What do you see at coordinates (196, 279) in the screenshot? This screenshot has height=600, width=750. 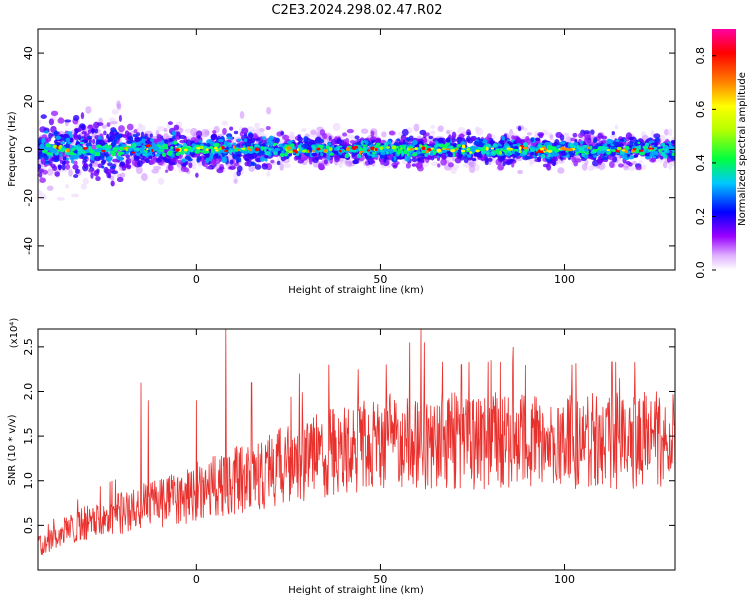 I see `spectrogram-x-tick-label: 0` at bounding box center [196, 279].